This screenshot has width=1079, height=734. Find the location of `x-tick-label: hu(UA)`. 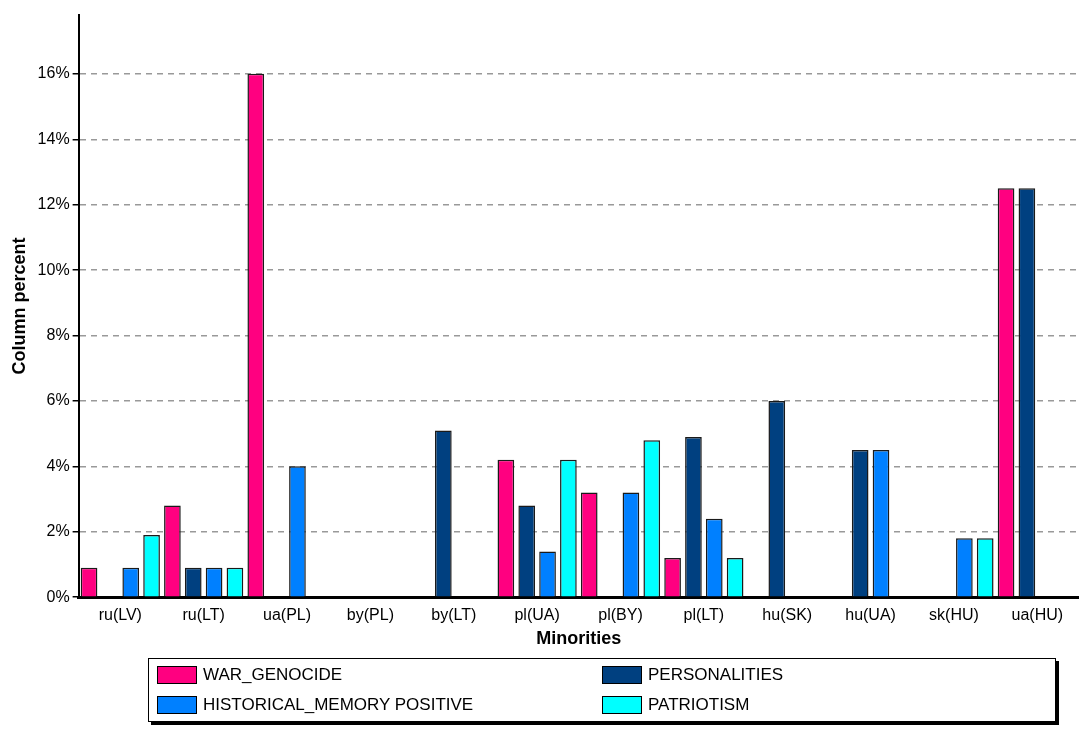

x-tick-label: hu(UA) is located at coordinates (870, 615).